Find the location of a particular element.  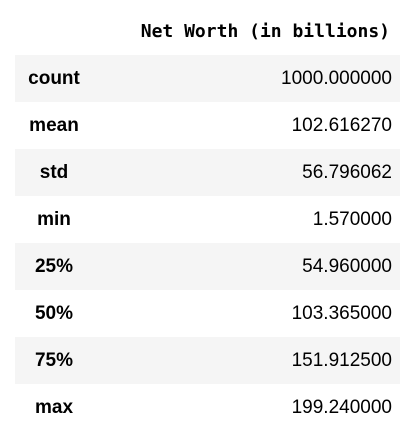

table-row: max 199.240000 is located at coordinates (207, 407).